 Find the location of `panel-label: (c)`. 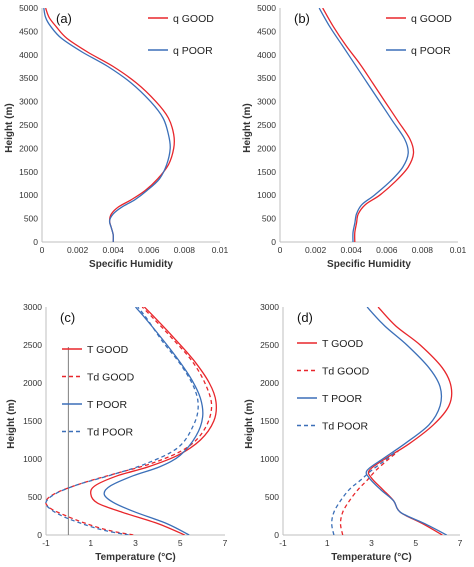

panel-label: (c) is located at coordinates (67, 317).